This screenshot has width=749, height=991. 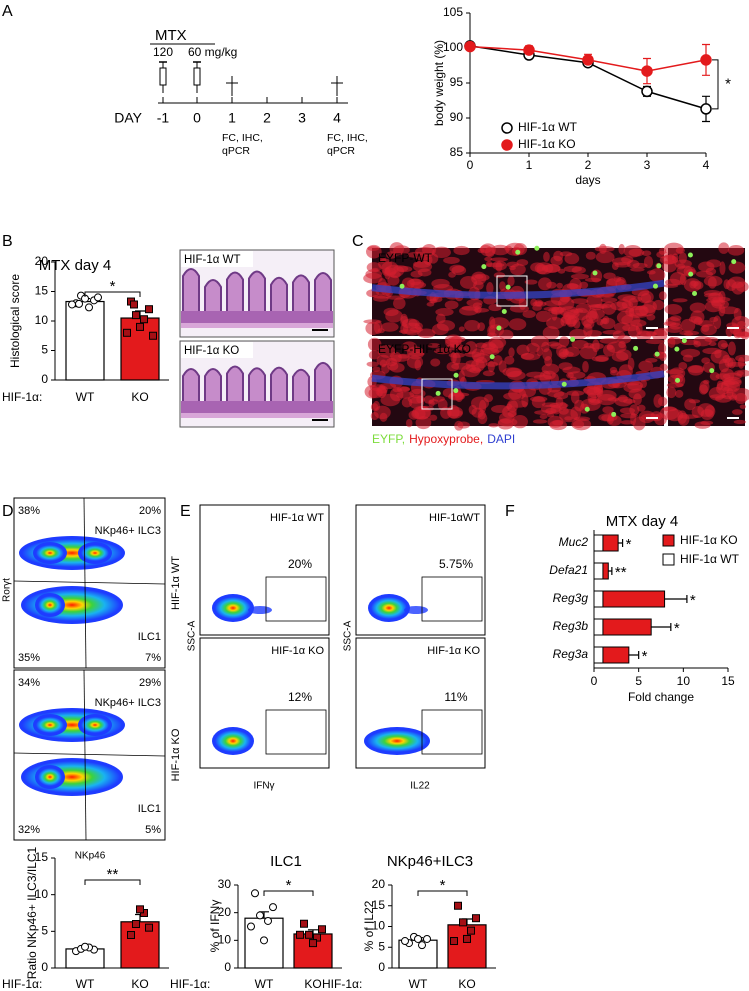 I want to click on x-tick-label: 10, so click(x=684, y=681).